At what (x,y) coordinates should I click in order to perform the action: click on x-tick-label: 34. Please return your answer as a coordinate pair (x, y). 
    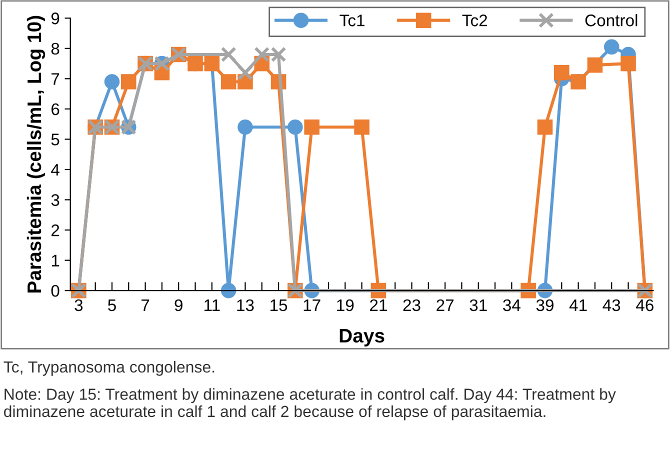
    Looking at the image, I should click on (511, 305).